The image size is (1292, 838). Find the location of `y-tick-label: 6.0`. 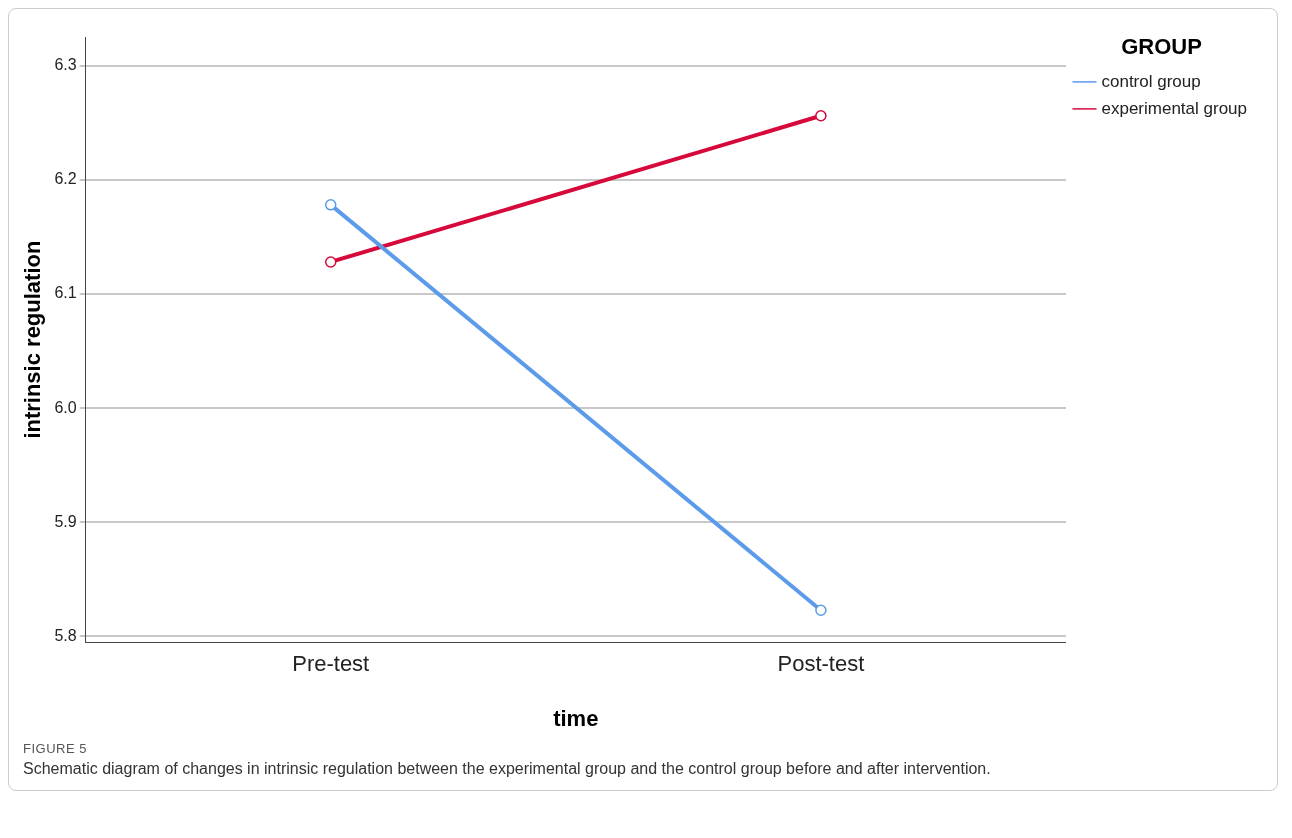

y-tick-label: 6.0 is located at coordinates (65, 407).